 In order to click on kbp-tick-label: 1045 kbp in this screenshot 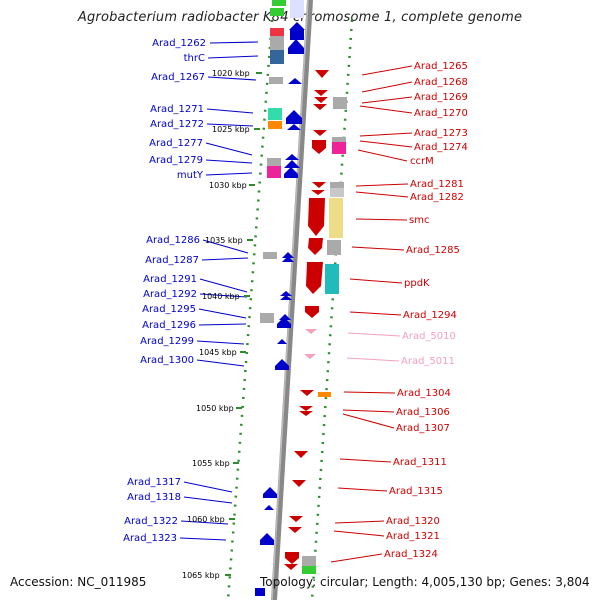, I will do `click(218, 352)`.